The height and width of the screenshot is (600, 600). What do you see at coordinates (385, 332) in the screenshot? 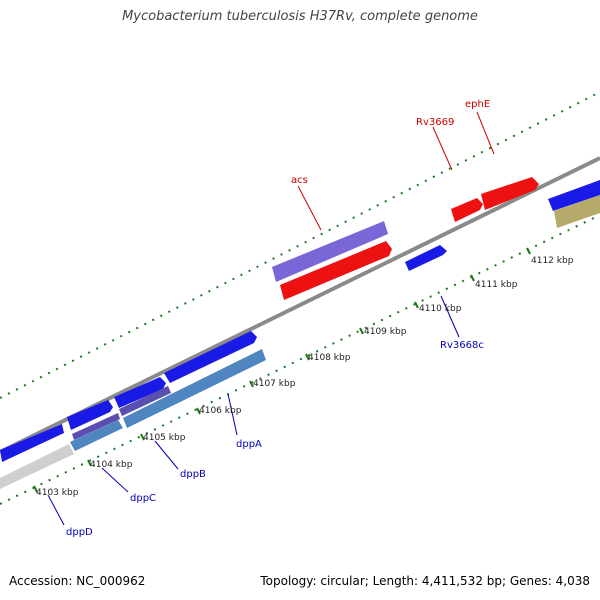
I see `kbp-label: 4109 kbp` at bounding box center [385, 332].